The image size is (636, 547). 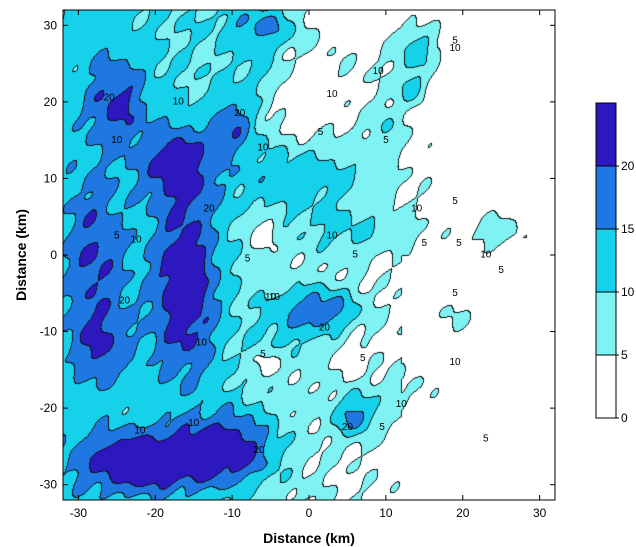 I want to click on x-tick-label: -10, so click(x=232, y=513).